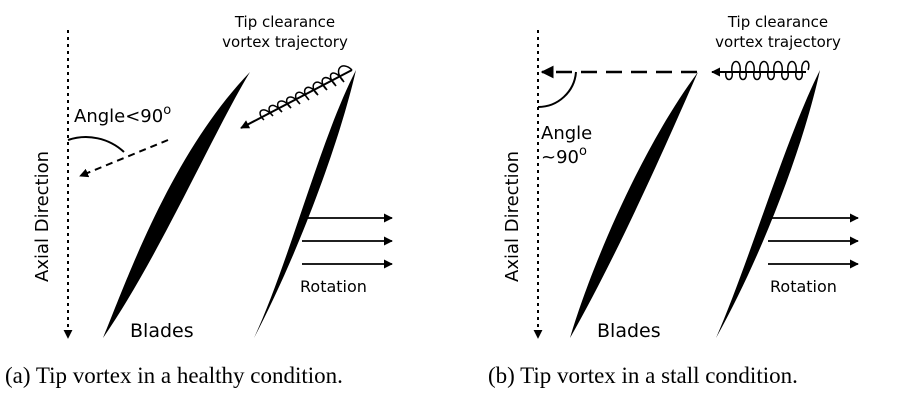 The image size is (897, 401). I want to click on angle-label: Angle<90o, so click(122, 115).